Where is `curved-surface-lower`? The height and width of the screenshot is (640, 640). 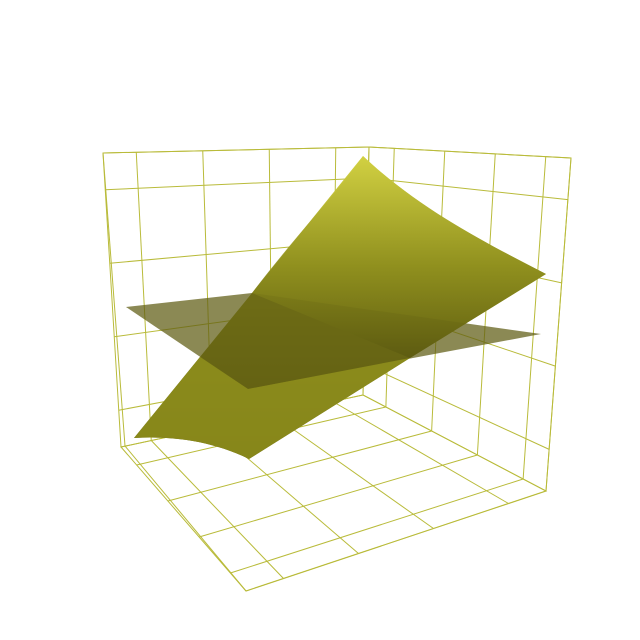 curved-surface-lower is located at coordinates (272, 408).